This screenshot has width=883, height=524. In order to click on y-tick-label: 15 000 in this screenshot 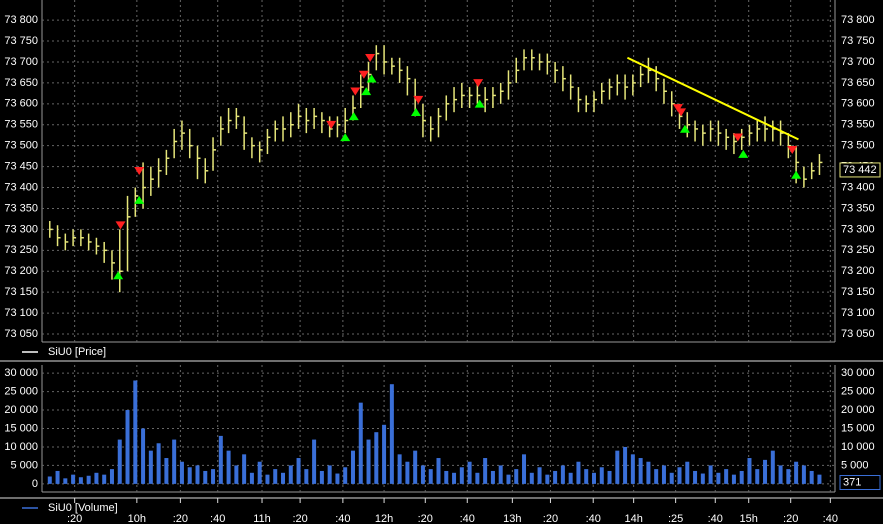, I will do `click(21, 428)`.